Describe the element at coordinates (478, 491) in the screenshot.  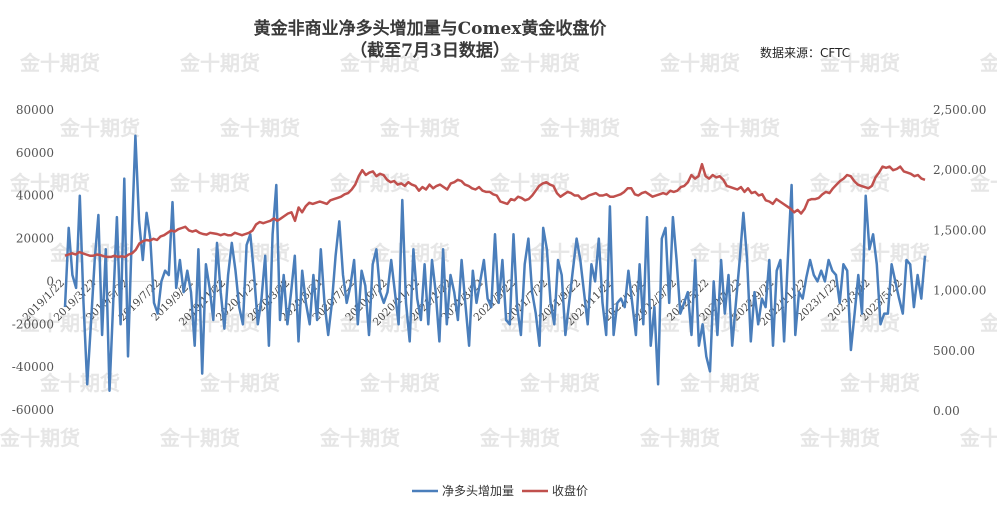
I see `legend-label-net-long: 净多头增加量` at that location.